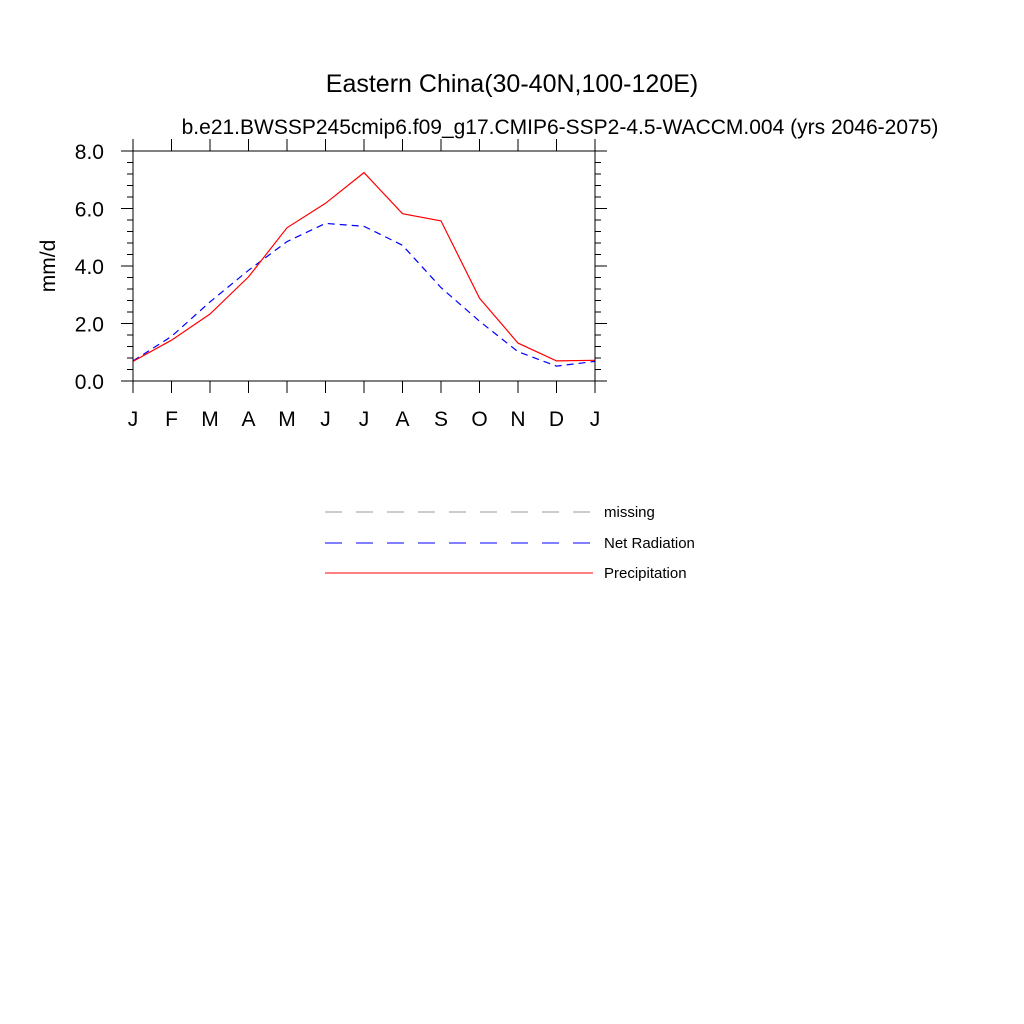  What do you see at coordinates (89, 152) in the screenshot?
I see `y-tick-label: 8.0` at bounding box center [89, 152].